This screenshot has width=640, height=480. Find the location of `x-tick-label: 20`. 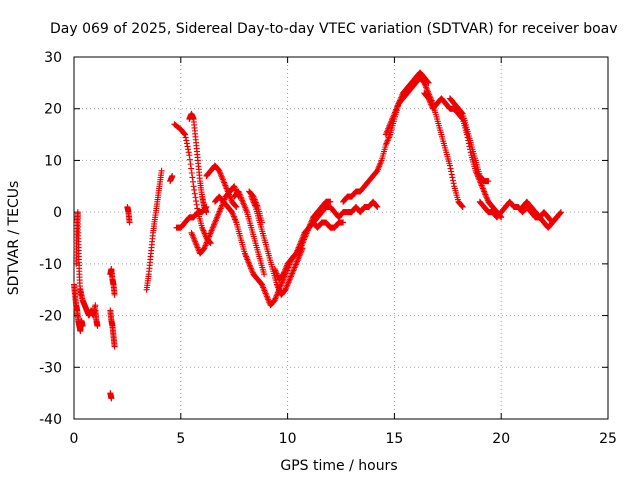

x-tick-label: 20 is located at coordinates (501, 439).